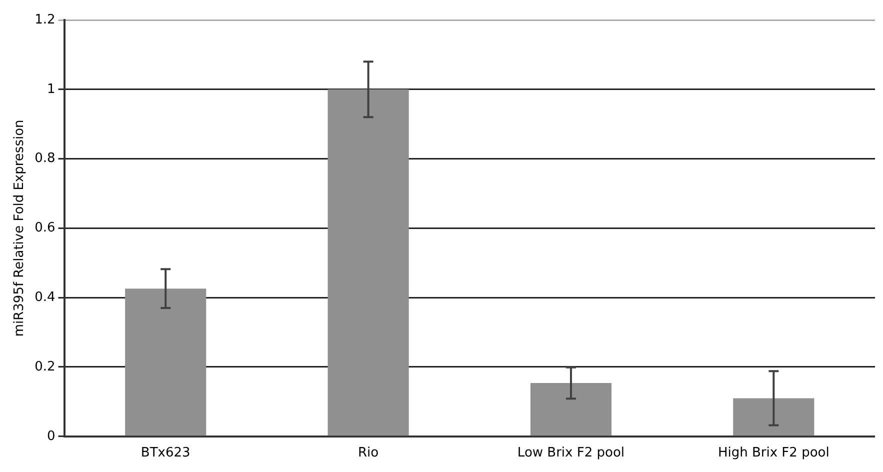 Image resolution: width=883 pixels, height=472 pixels. I want to click on x-tick-label: Low Brix F2 pool, so click(571, 453).